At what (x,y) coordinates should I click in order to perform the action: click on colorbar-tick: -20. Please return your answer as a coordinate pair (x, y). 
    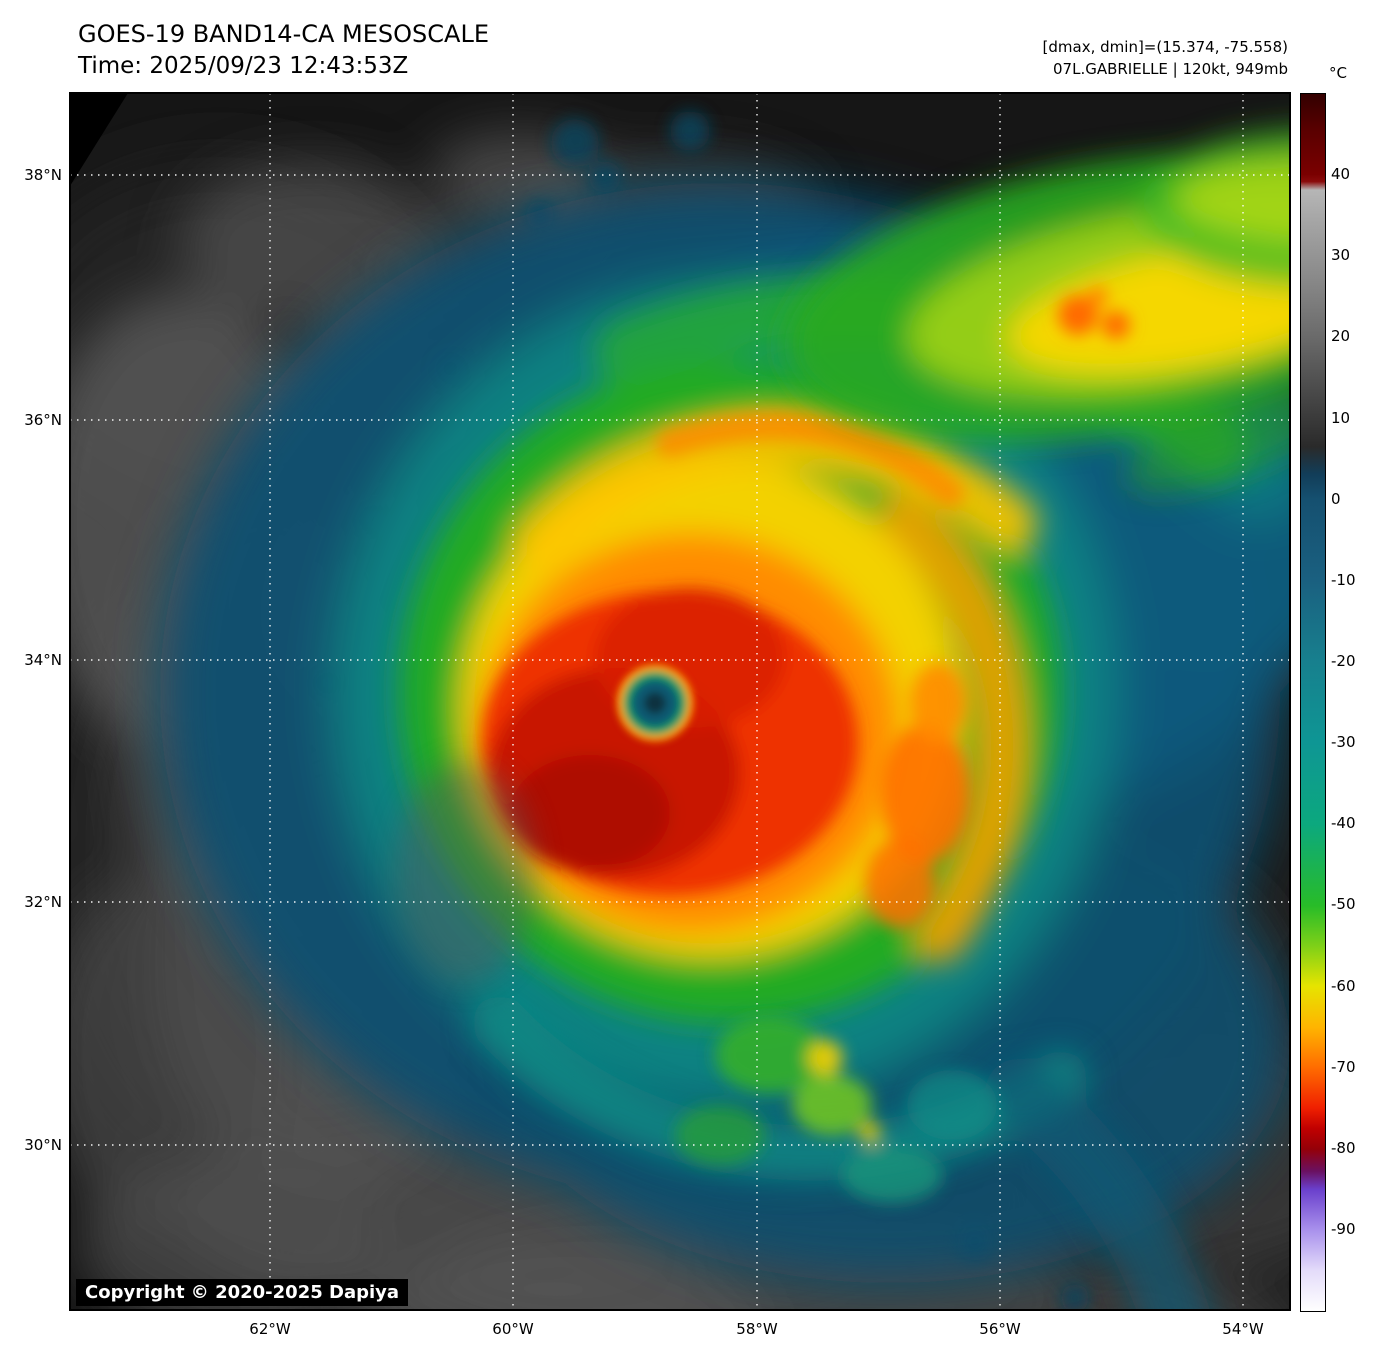
    Looking at the image, I should click on (1343, 661).